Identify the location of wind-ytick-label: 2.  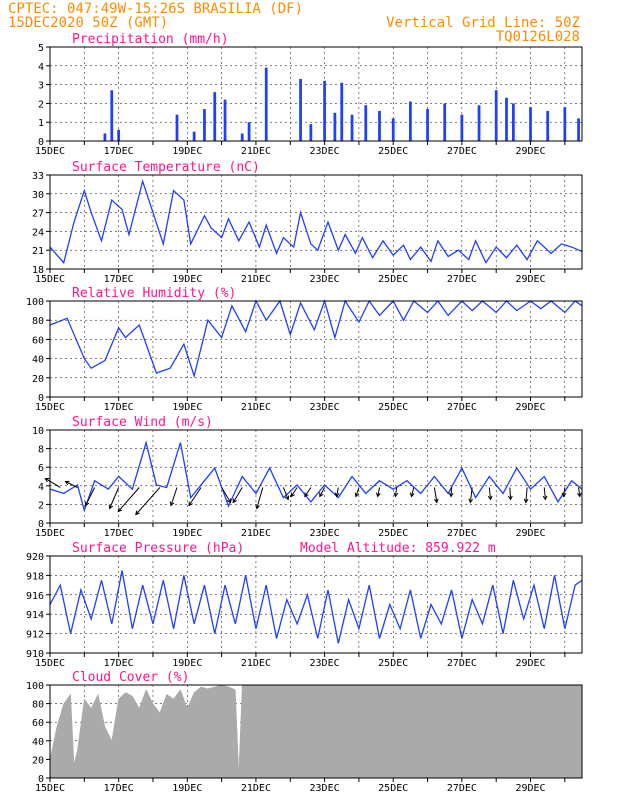
(41, 505).